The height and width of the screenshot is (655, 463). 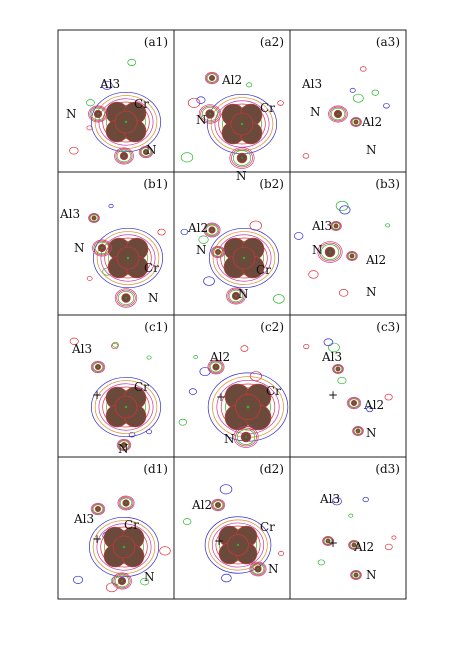 What do you see at coordinates (273, 569) in the screenshot?
I see `atom-label-n-bottom: N` at bounding box center [273, 569].